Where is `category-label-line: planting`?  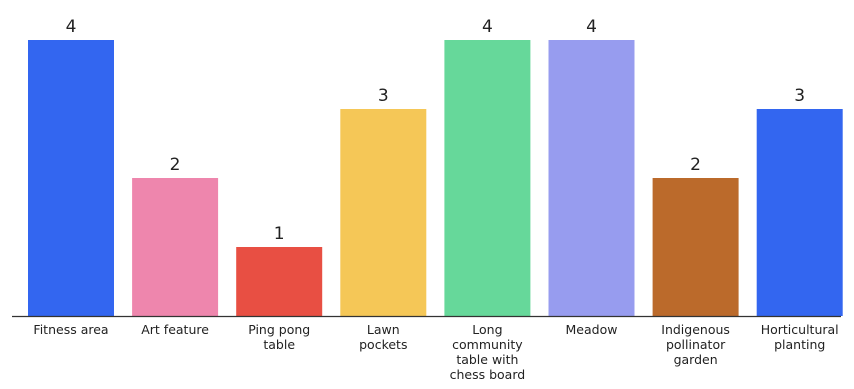 category-label-line: planting is located at coordinates (799, 344).